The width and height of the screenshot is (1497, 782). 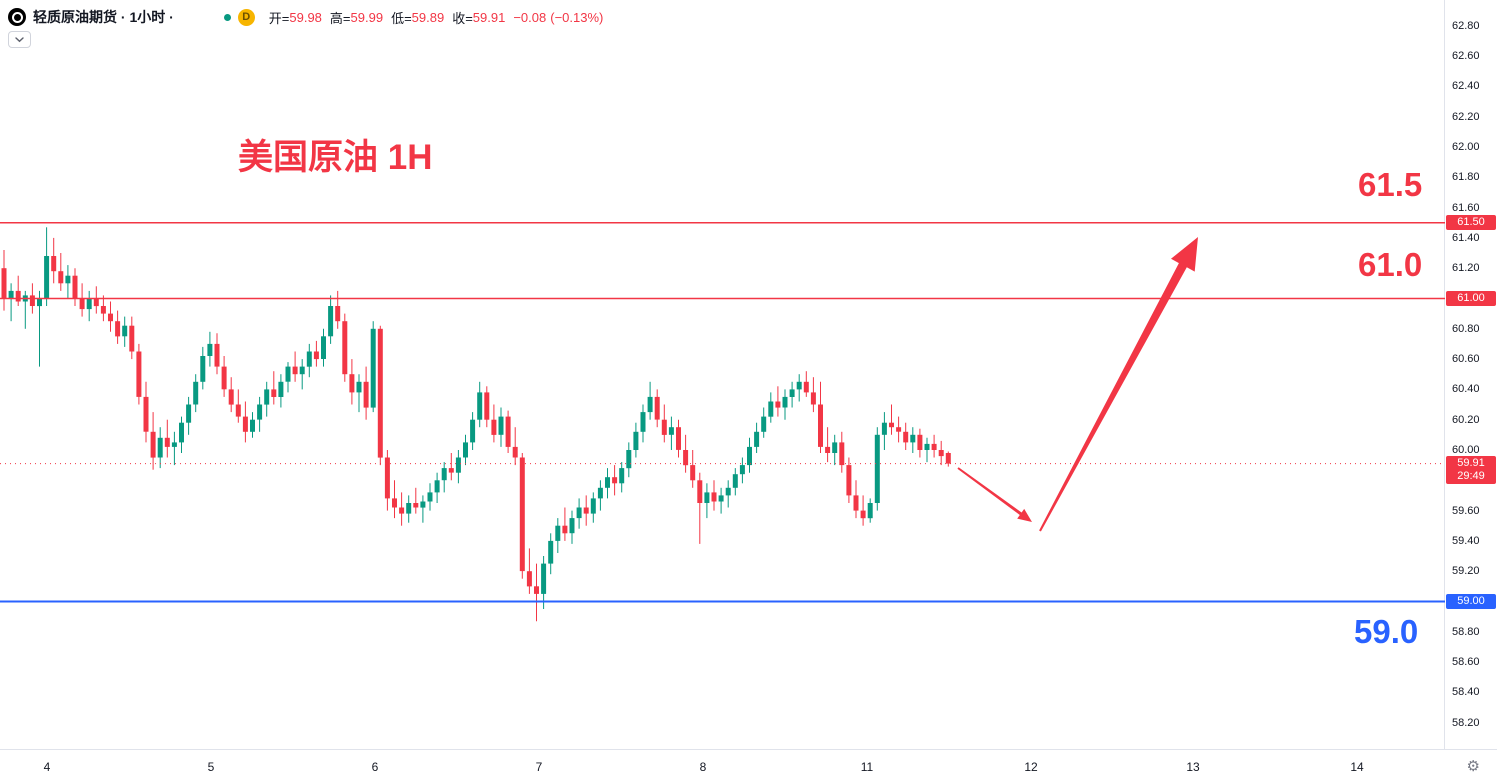 I want to click on price-tick-label: 61.80, so click(x=1466, y=177).